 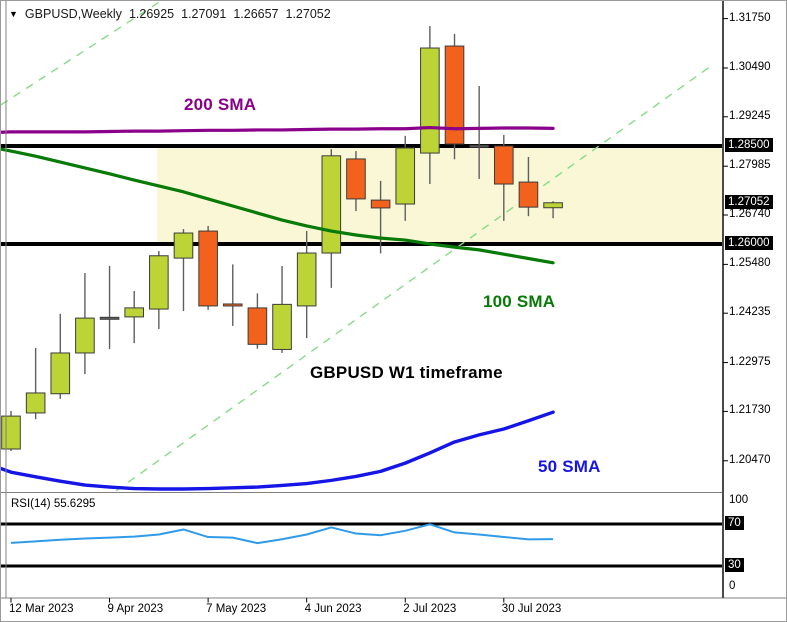 I want to click on rsi-indicator-label: RSI(14) 55.6295, so click(x=53, y=504).